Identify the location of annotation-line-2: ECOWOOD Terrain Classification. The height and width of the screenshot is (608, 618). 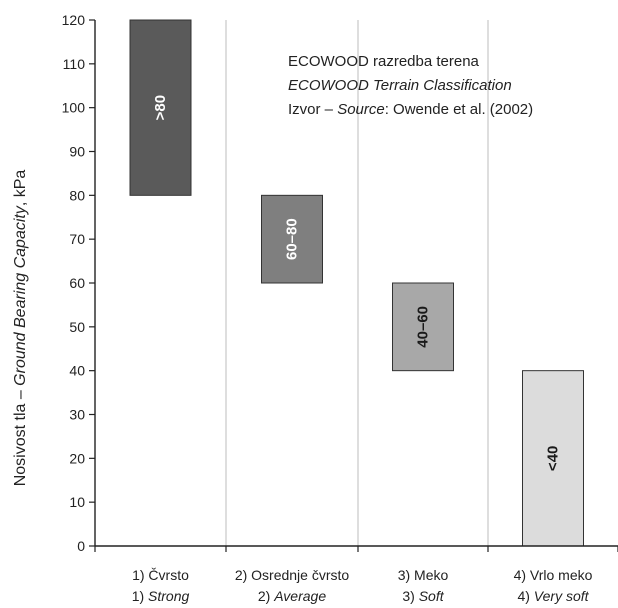
(400, 85).